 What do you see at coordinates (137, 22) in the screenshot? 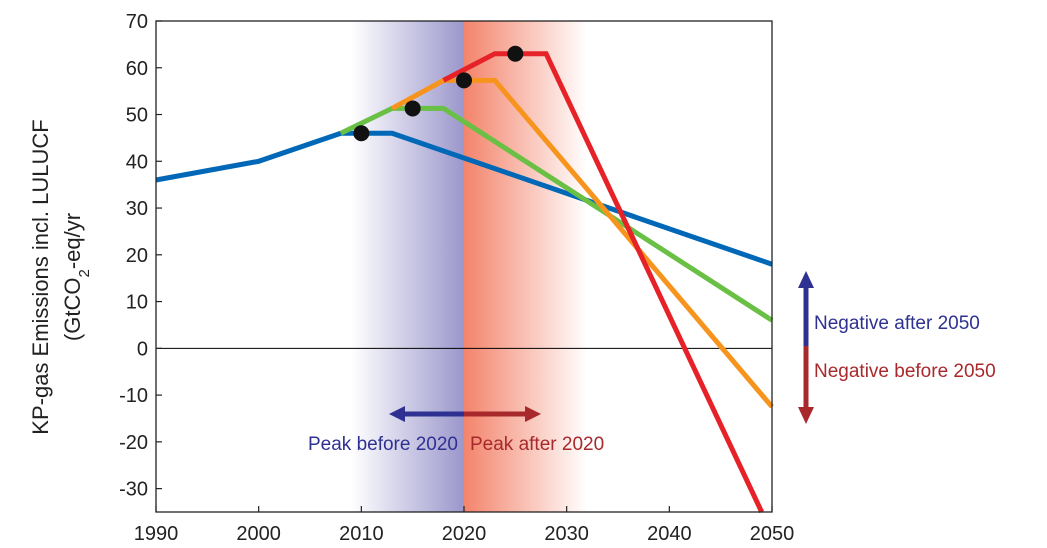
I see `y-tick-label: 70` at bounding box center [137, 22].